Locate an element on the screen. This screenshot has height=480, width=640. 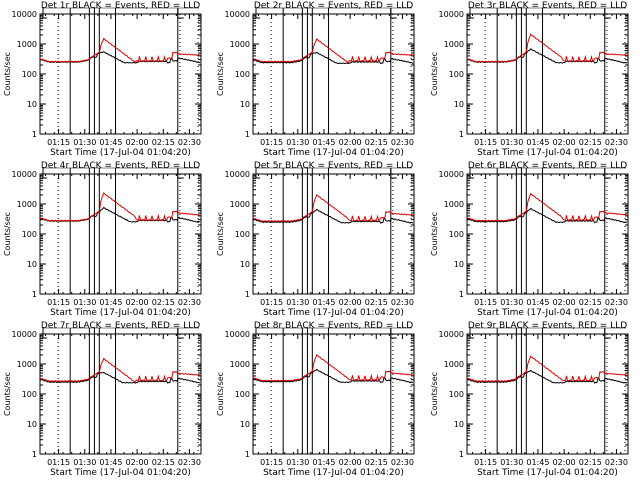
panel-title: Det 2r BLACK = Events, RED = LLD is located at coordinates (333, 6).